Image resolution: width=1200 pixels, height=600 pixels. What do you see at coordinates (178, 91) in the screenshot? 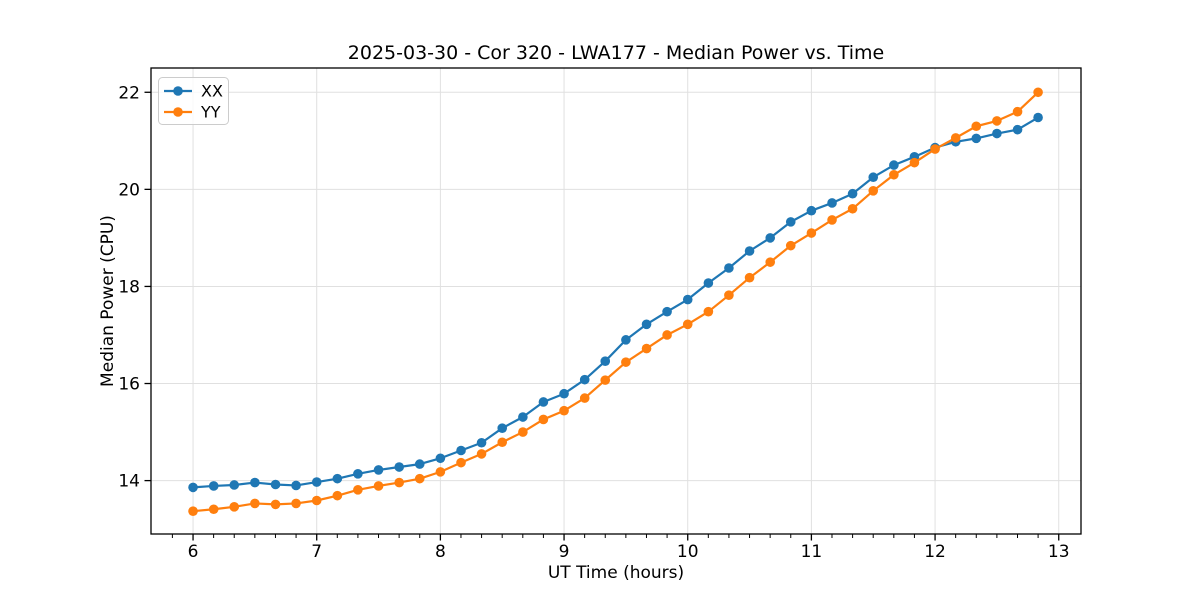
I see `legend-marker-xx` at bounding box center [178, 91].